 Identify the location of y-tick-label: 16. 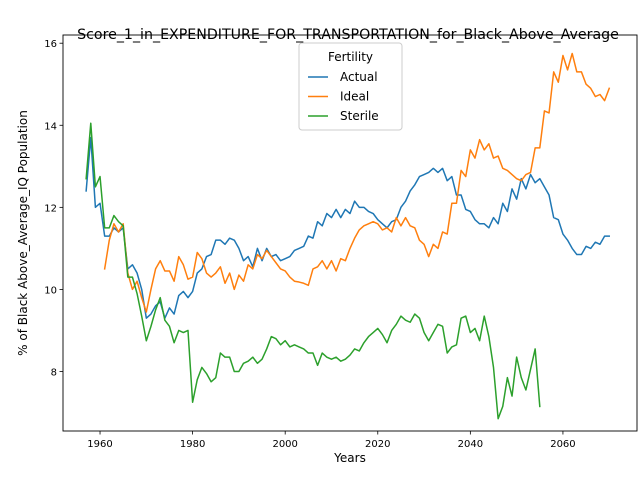
(50, 44).